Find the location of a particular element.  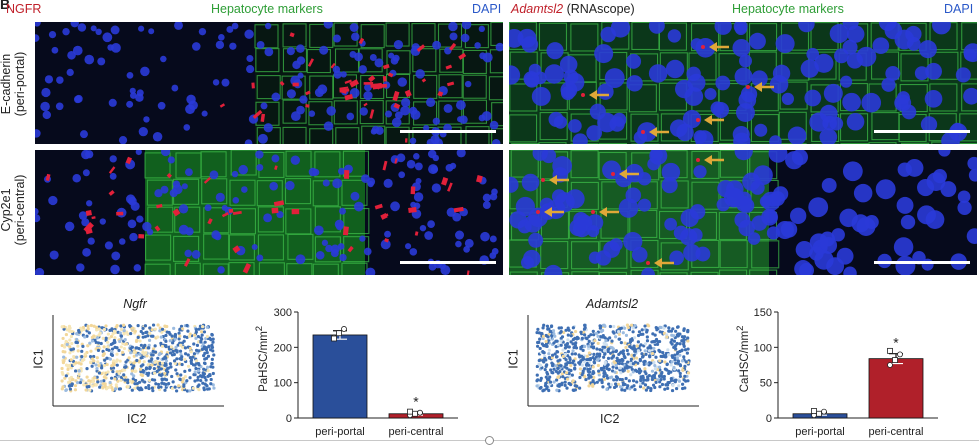

scatter-right-plot is located at coordinates (613, 361).